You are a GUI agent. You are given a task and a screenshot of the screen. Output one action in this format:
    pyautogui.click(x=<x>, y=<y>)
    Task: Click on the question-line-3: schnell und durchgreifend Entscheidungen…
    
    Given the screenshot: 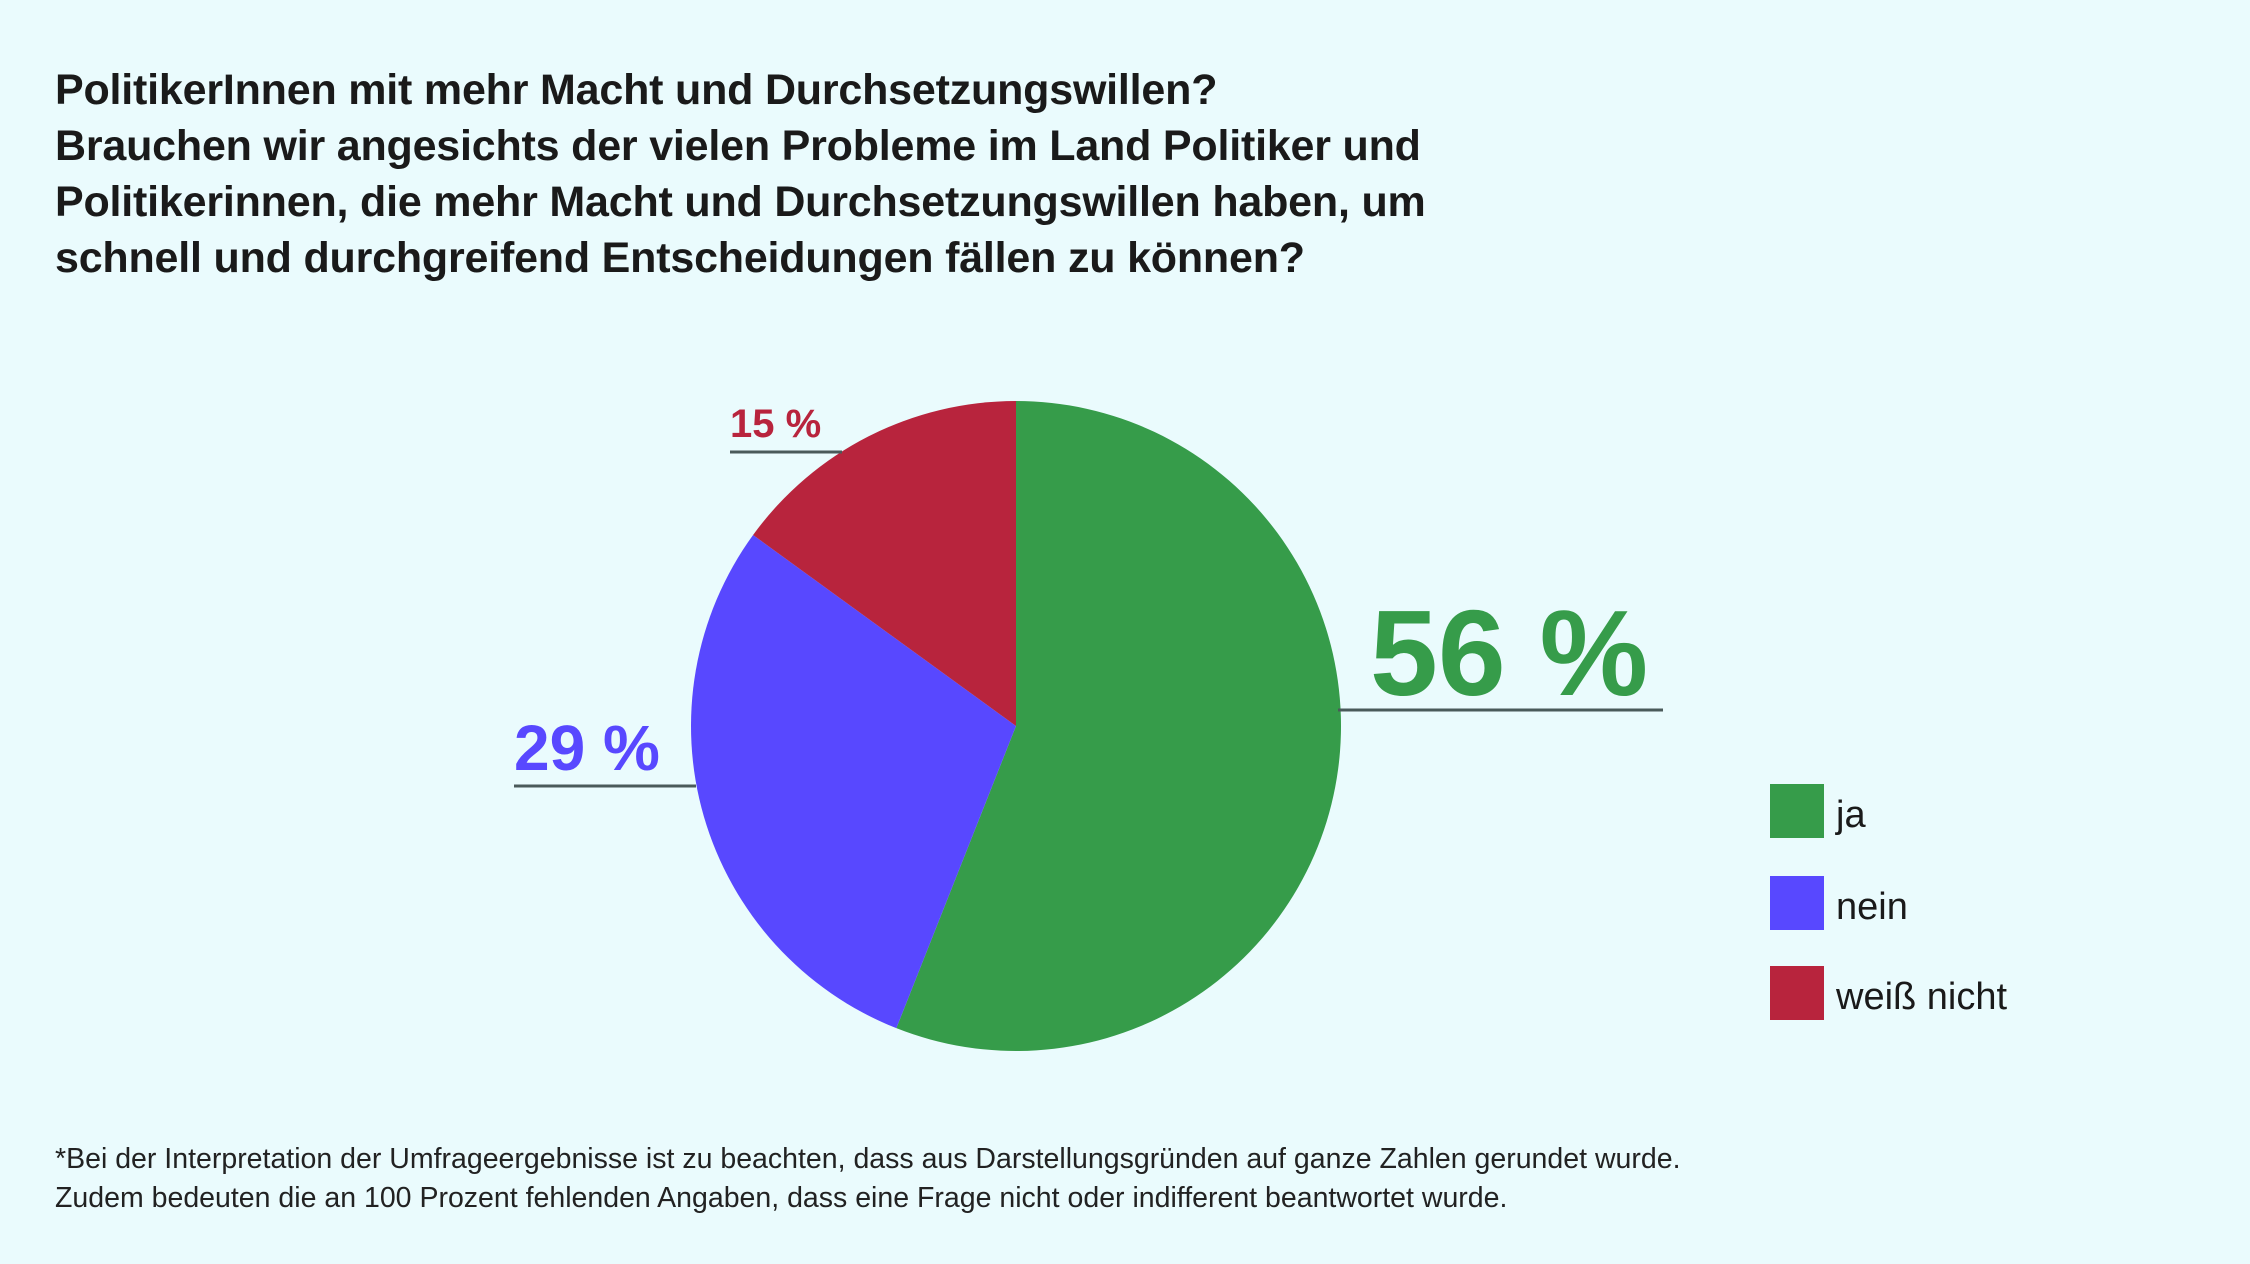 What is the action you would take?
    pyautogui.click(x=680, y=258)
    